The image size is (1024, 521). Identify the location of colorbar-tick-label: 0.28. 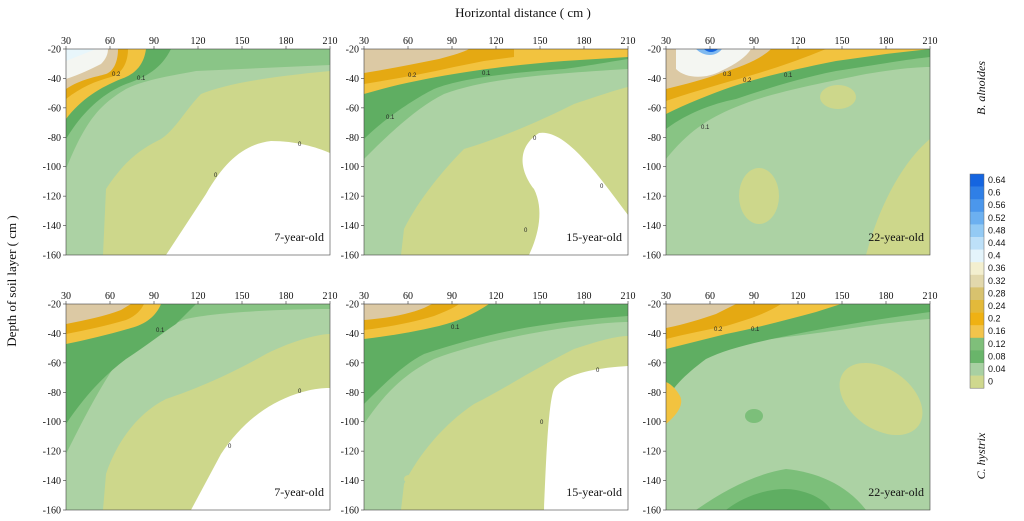
(997, 293).